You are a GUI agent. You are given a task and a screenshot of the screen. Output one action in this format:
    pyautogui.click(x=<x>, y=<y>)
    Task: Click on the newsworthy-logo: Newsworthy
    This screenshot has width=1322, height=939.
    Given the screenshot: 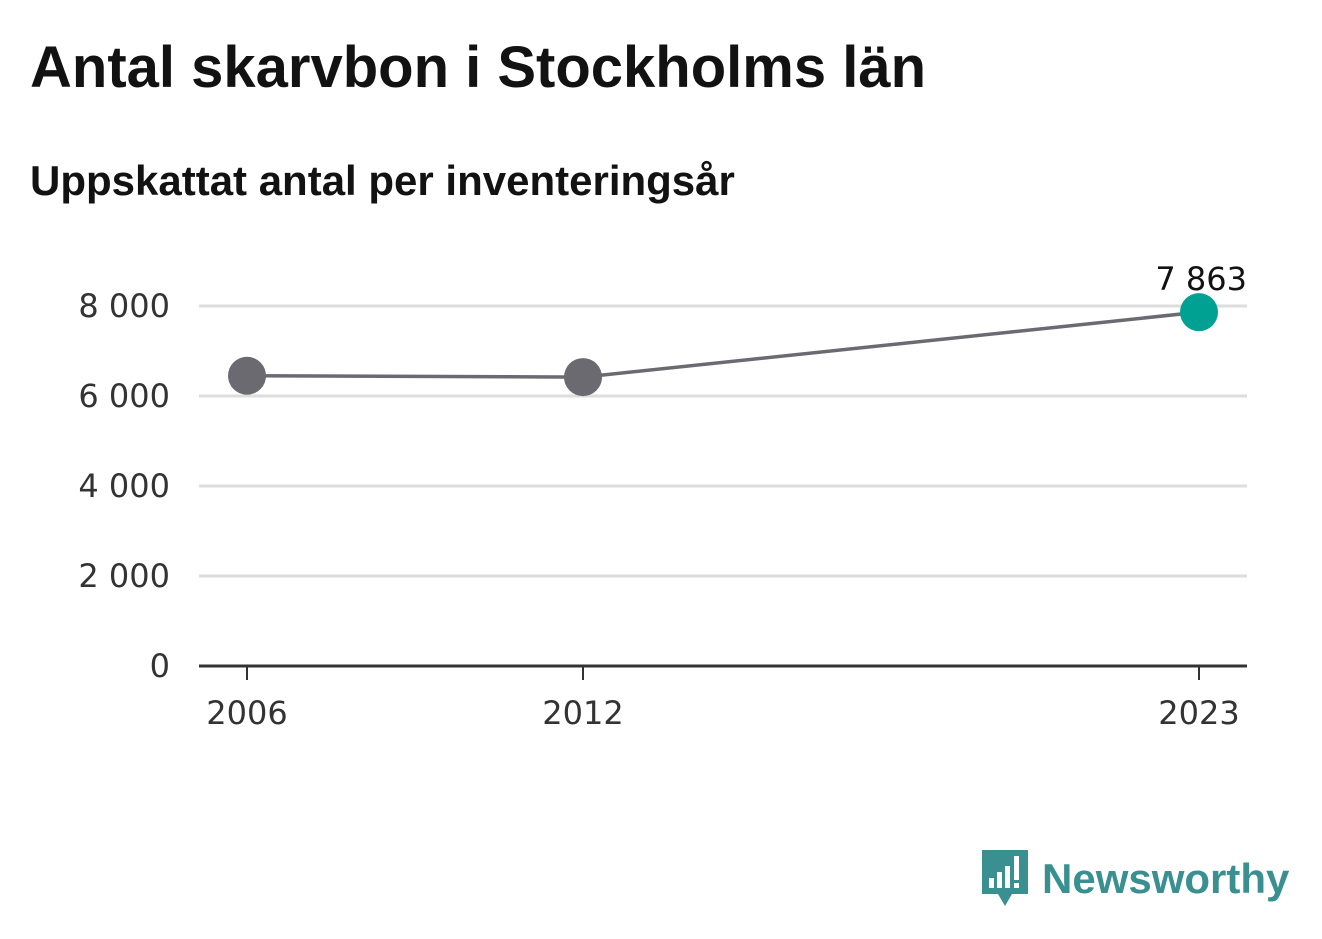 What is the action you would take?
    pyautogui.click(x=1134, y=879)
    